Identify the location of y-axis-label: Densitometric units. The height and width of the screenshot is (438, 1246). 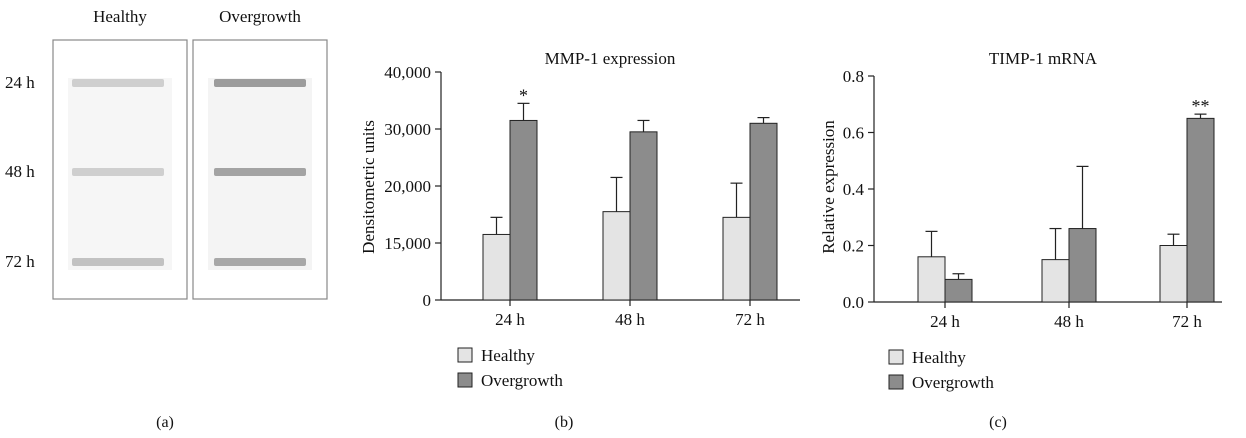
(368, 187).